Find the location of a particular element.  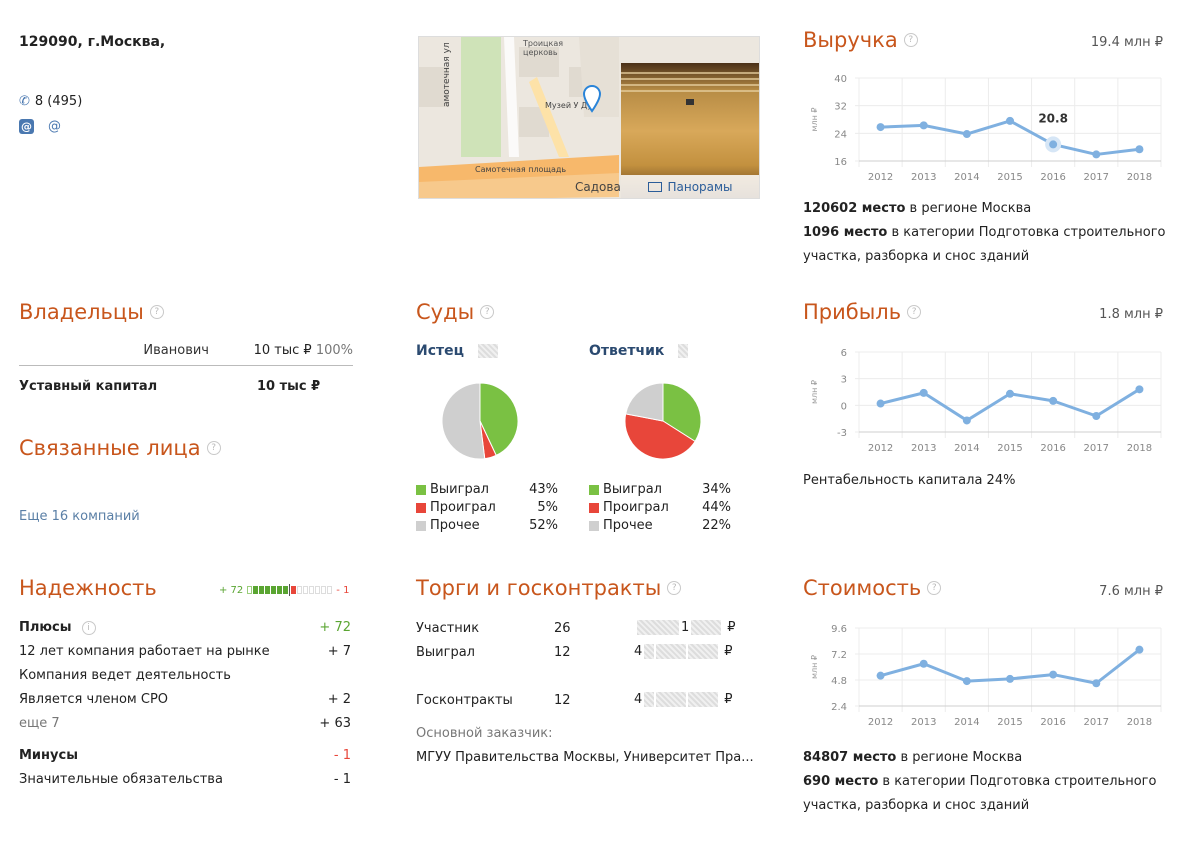

plus-item: 12 лет компания работает на рынке + 7 is located at coordinates (185, 651).